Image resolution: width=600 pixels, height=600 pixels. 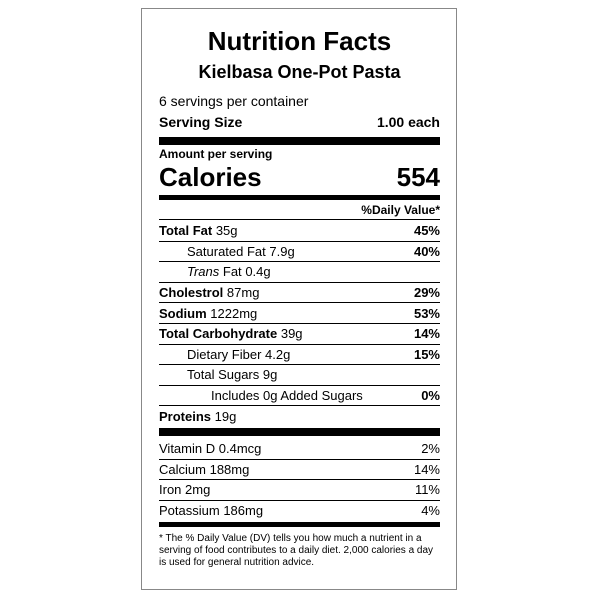 I want to click on nutrient: Calcium 188mg, so click(x=204, y=469).